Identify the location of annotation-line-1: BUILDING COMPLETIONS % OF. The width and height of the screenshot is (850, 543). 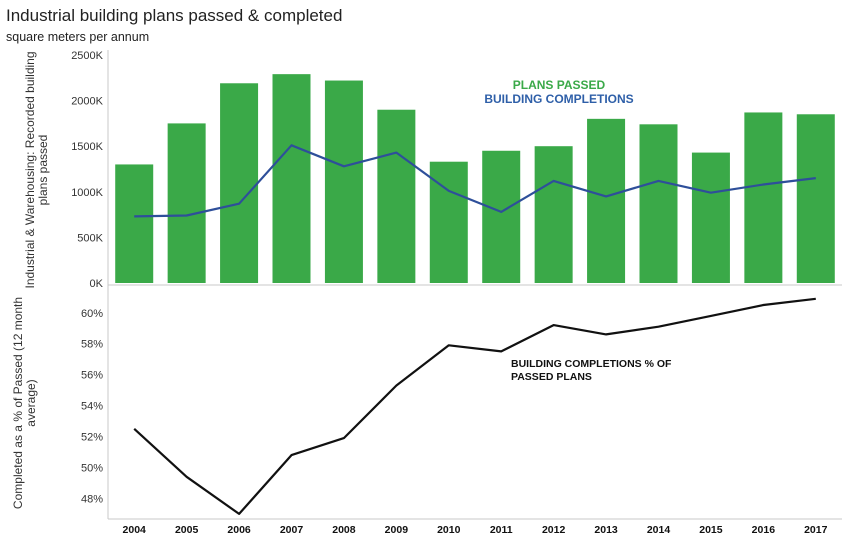
(591, 364).